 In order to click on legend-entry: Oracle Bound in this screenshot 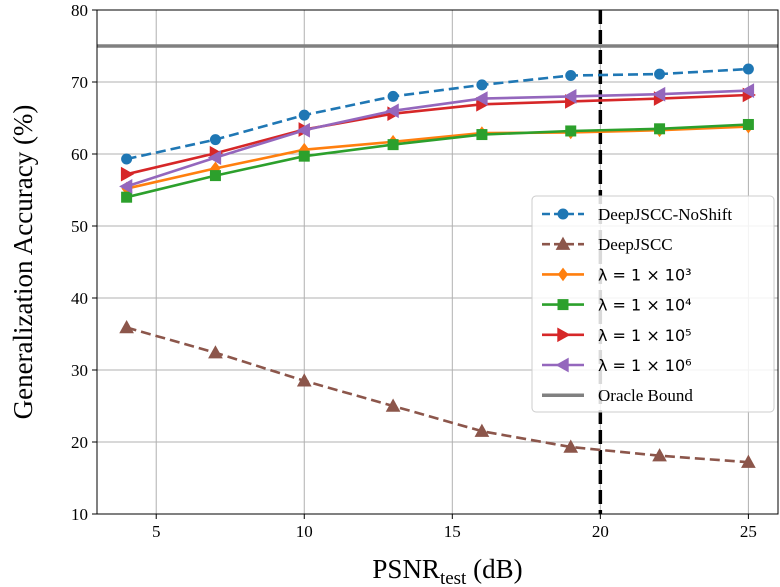, I will do `click(617, 395)`.